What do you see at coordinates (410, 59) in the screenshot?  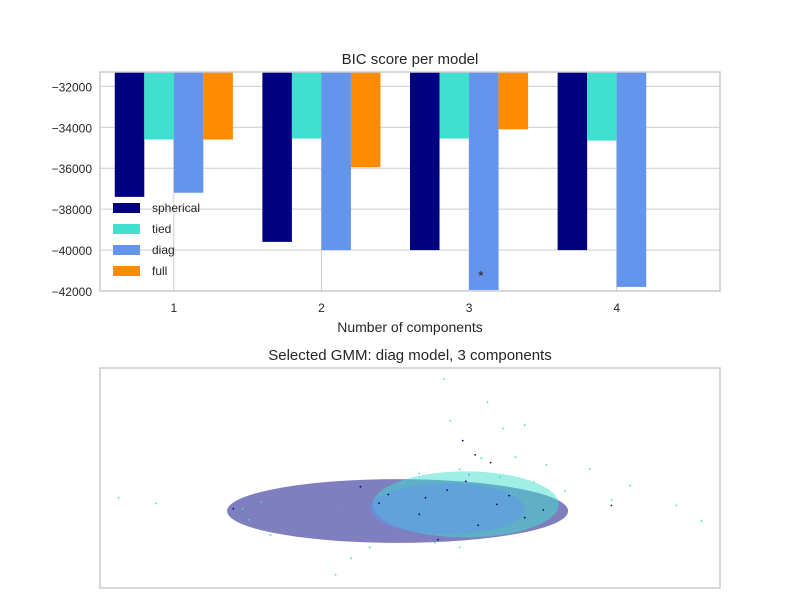 I see `bic-chart-title: BIC score per model` at bounding box center [410, 59].